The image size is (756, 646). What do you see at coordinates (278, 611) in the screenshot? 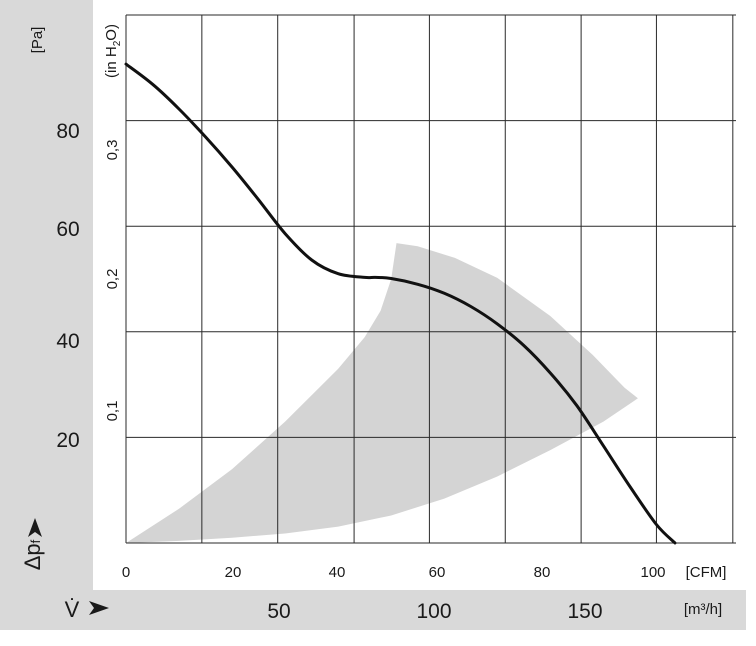
I see `x-tick-label-m3h: 50` at bounding box center [278, 611].